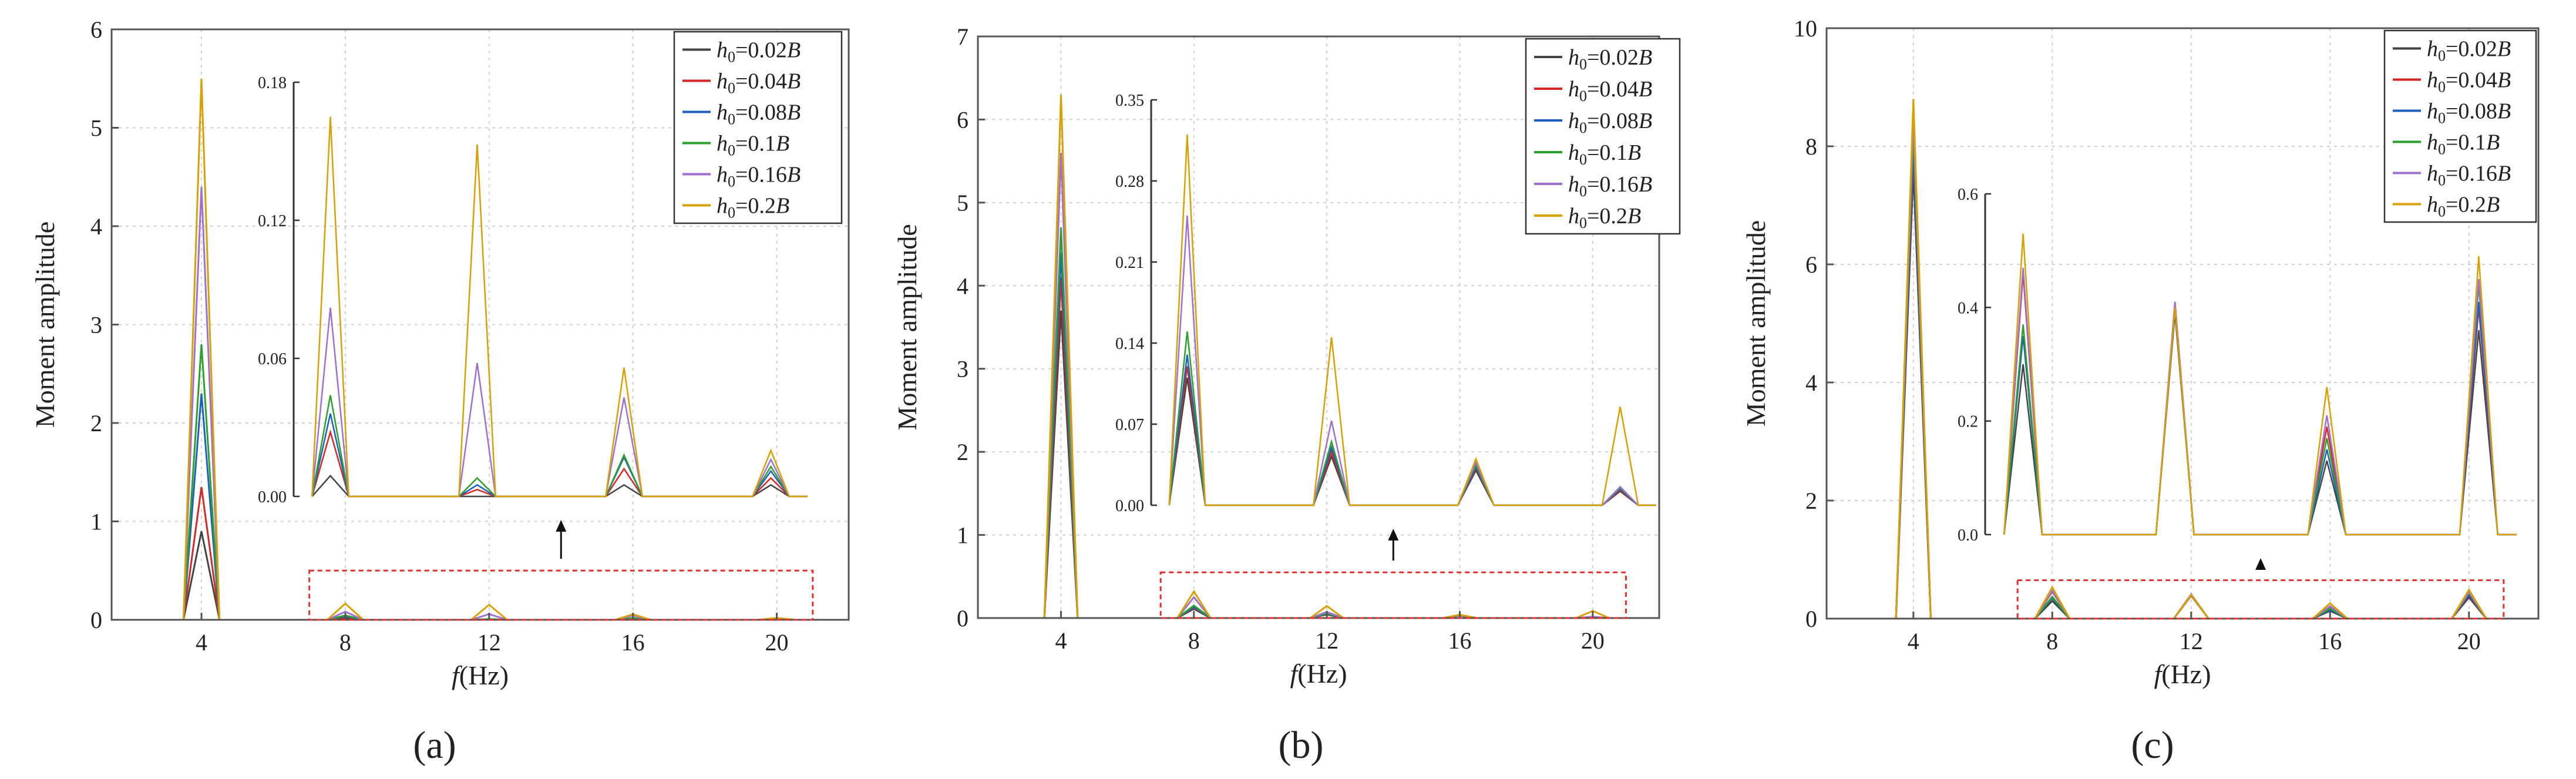  I want to click on x-axis-title: f(Hz), so click(1318, 674).